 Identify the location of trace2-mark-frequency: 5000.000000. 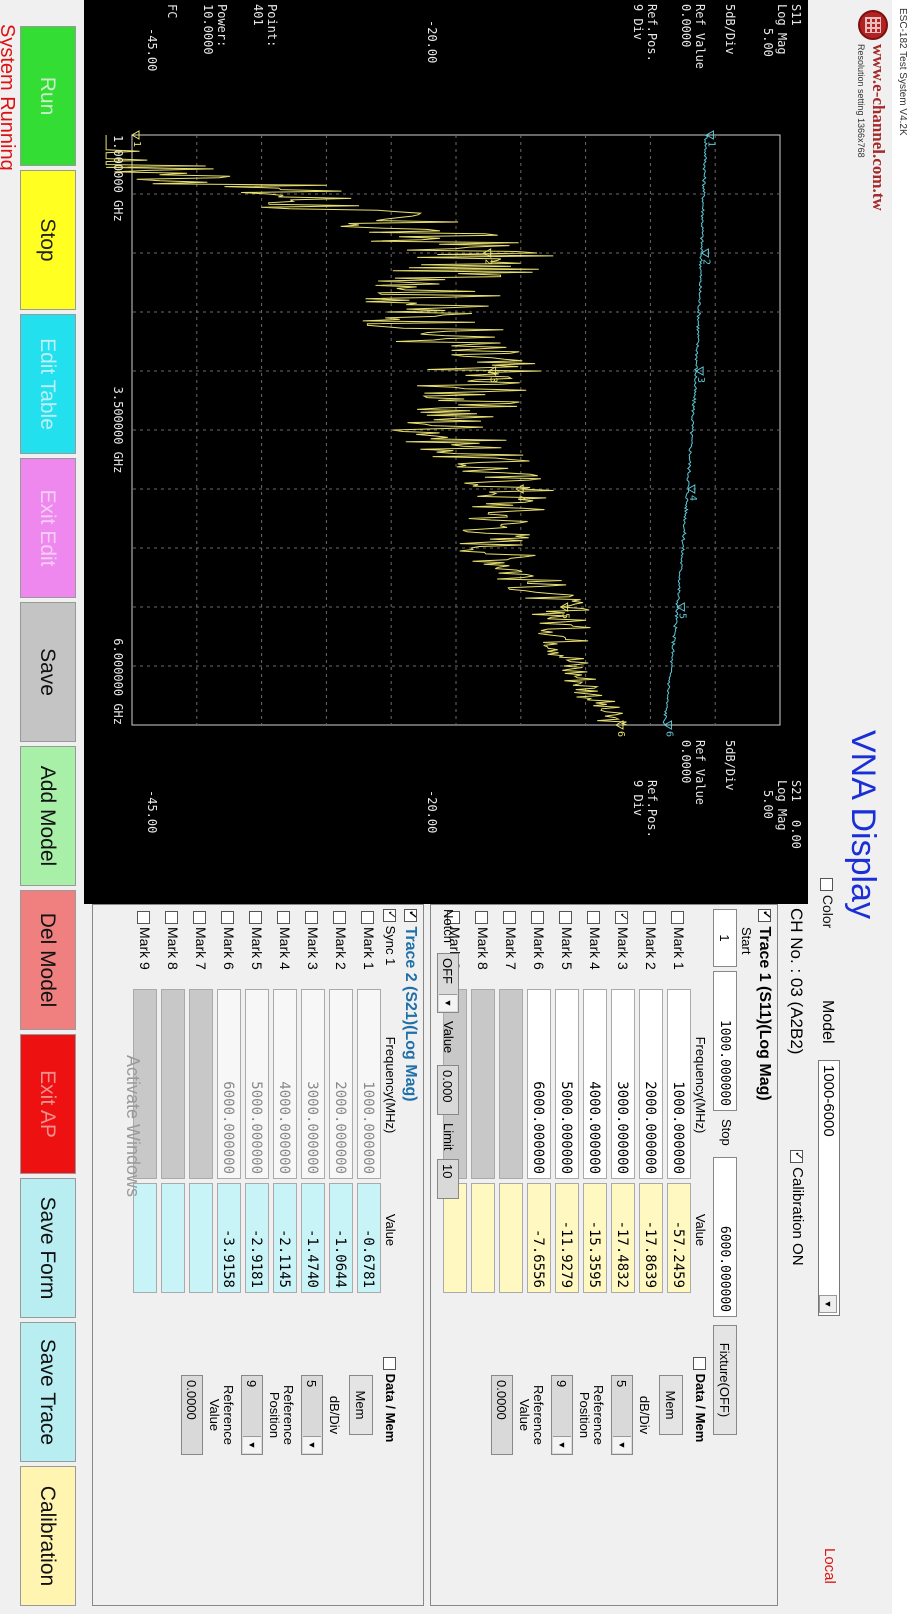
(257, 1084).